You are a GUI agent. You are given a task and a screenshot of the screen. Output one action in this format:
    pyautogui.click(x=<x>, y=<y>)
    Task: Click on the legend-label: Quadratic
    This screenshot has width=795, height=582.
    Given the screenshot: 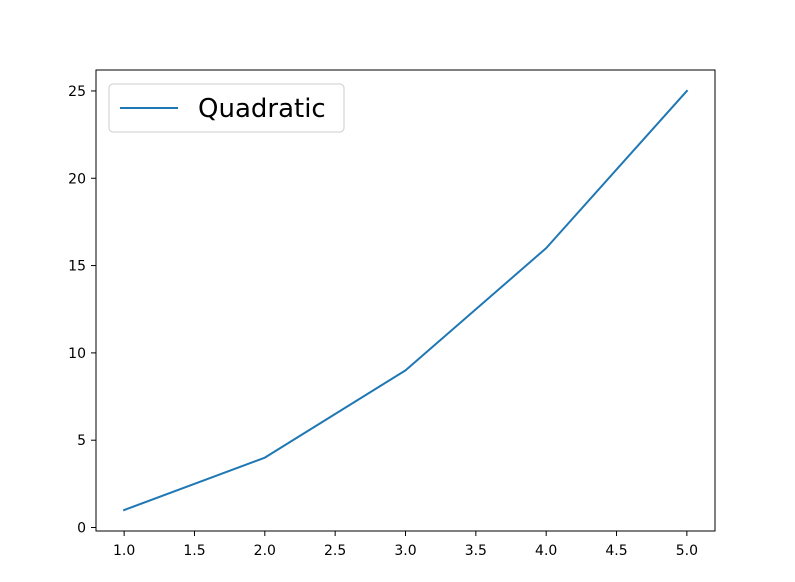 What is the action you would take?
    pyautogui.click(x=262, y=109)
    